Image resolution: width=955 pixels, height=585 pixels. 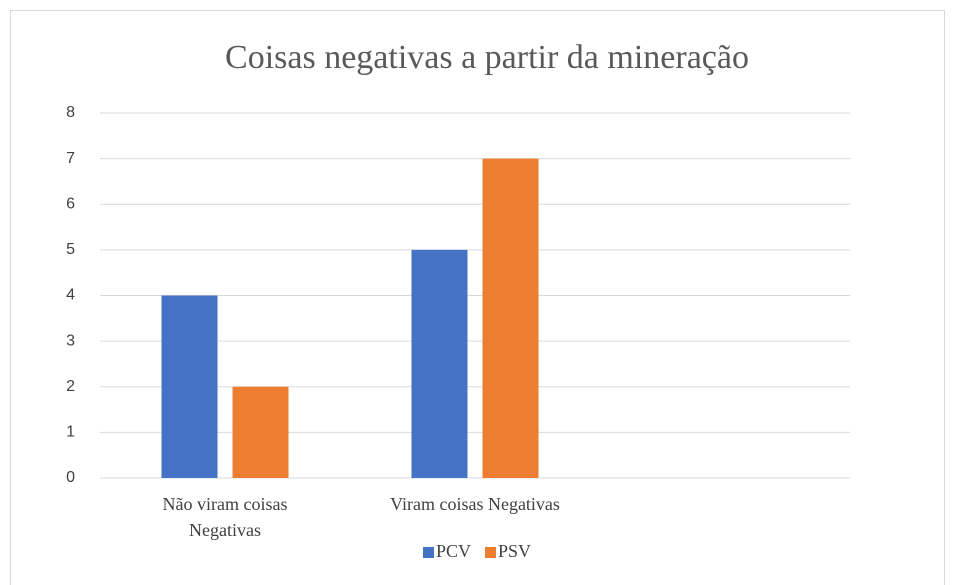 I want to click on y-tick-label: 0, so click(x=70, y=477).